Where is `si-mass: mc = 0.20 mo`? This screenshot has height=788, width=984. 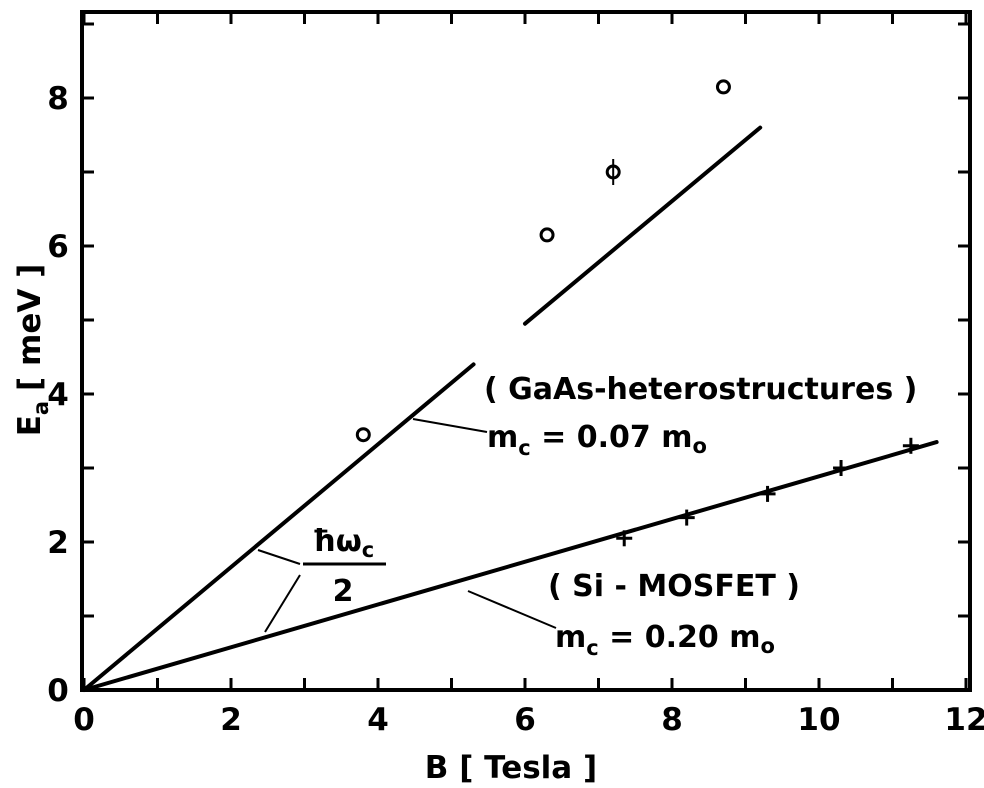 si-mass: mc = 0.20 mo is located at coordinates (665, 640).